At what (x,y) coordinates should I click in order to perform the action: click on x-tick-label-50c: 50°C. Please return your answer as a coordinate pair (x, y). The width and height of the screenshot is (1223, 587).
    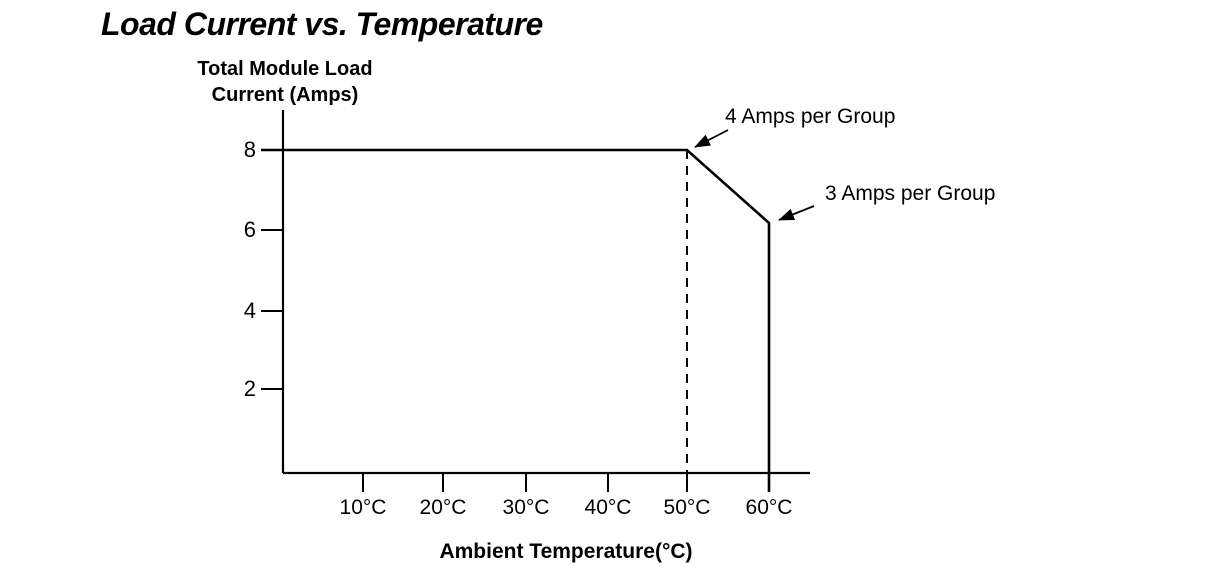
    Looking at the image, I should click on (687, 507).